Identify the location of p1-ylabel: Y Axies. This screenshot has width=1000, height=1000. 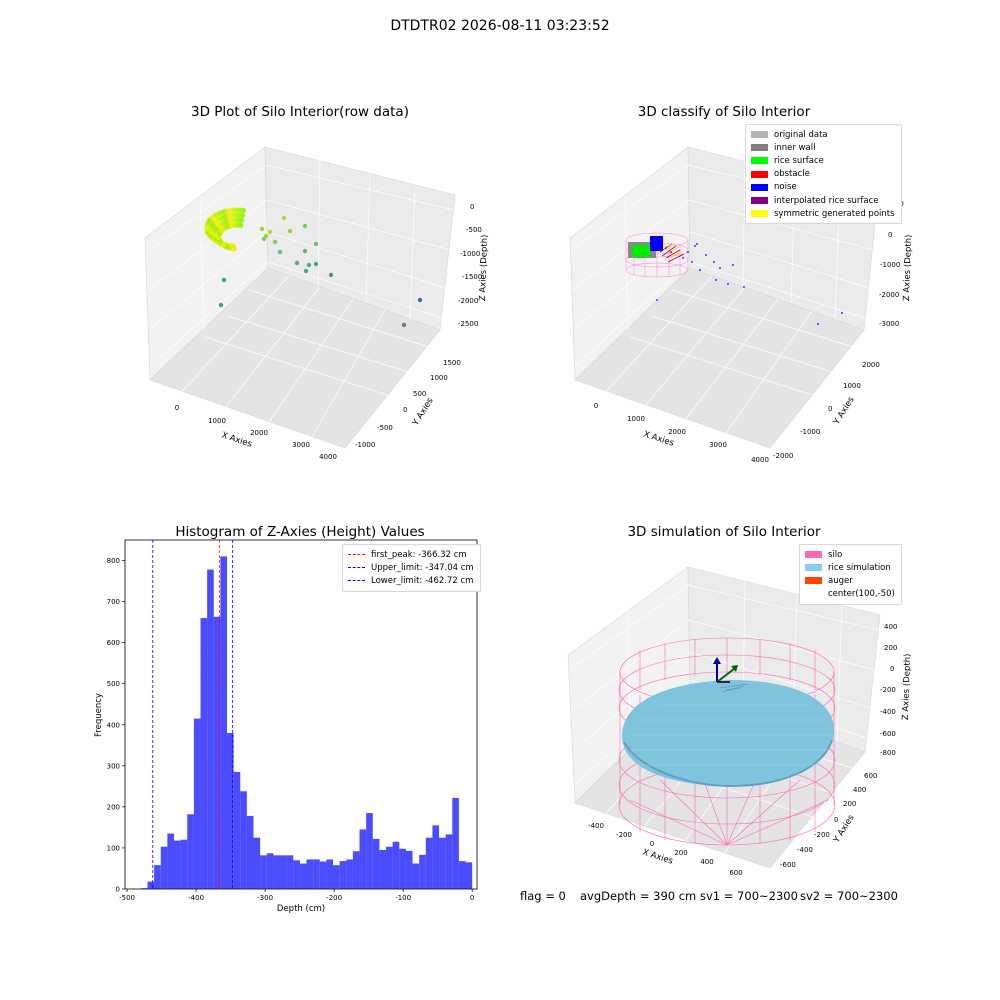
(423, 412).